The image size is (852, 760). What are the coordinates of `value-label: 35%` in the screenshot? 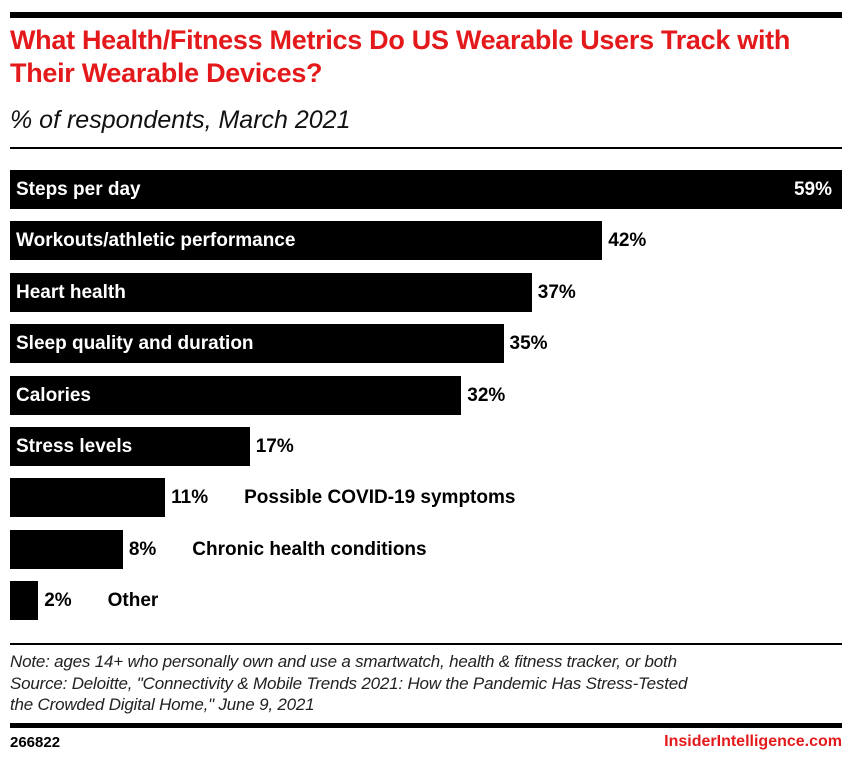 It's located at (528, 344).